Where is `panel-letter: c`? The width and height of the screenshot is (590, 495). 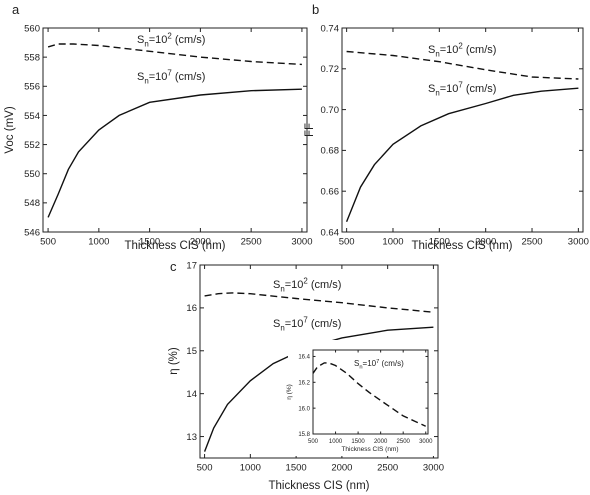
panel-letter: c is located at coordinates (173, 266).